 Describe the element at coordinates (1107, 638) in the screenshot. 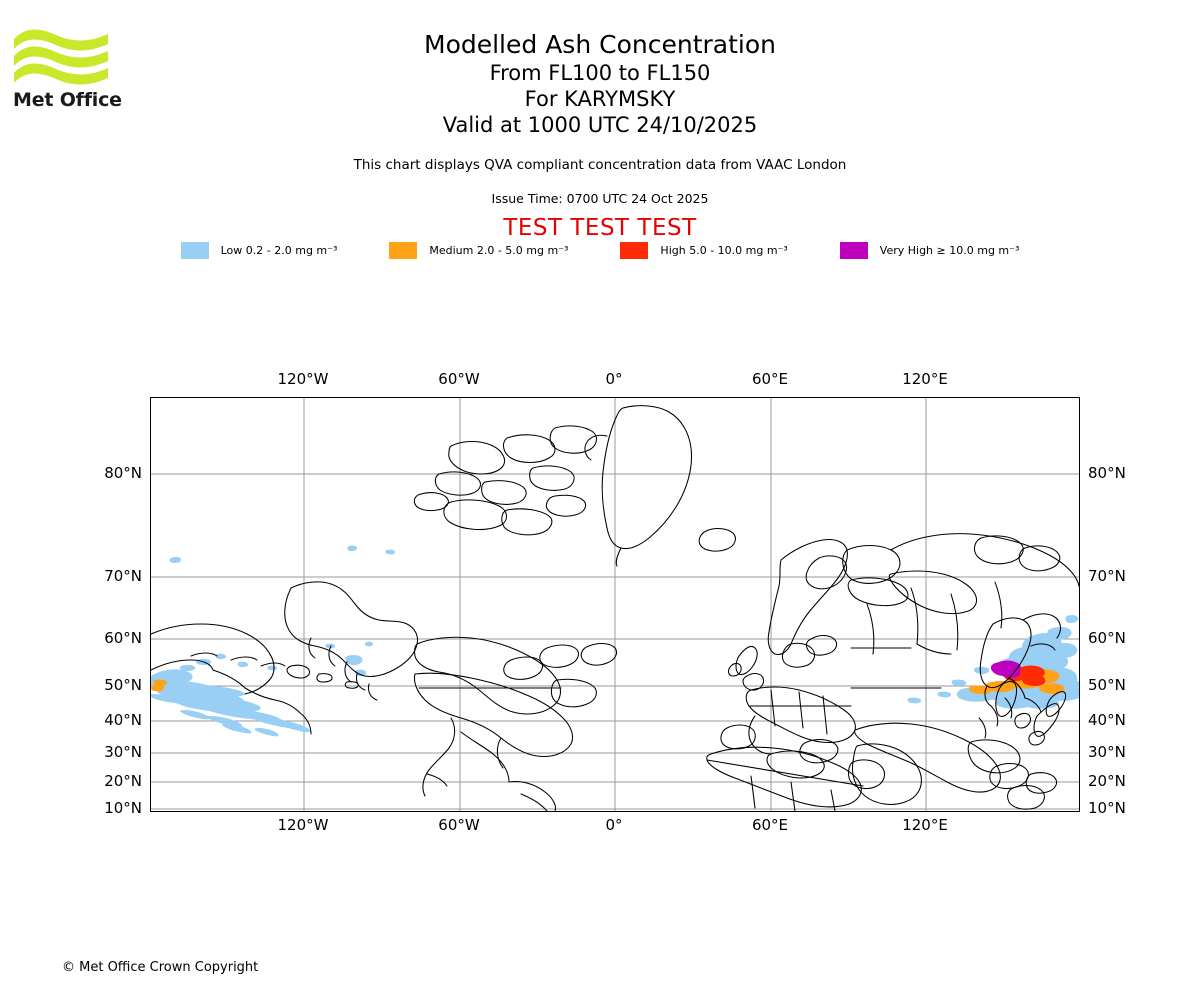

I see `lat-label-right-60n: 60°N` at that location.